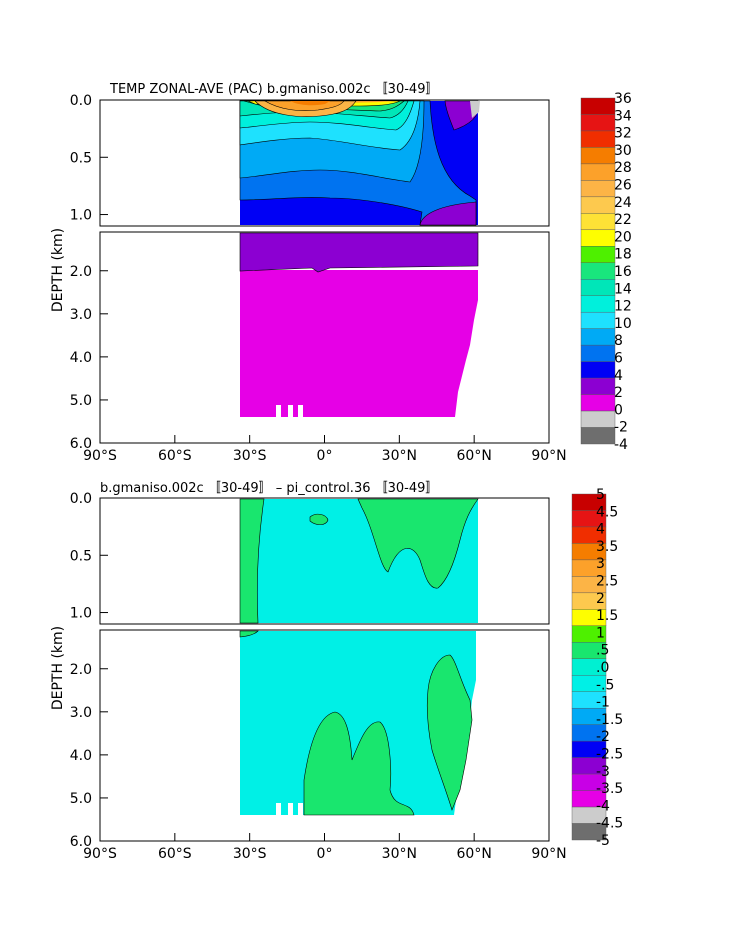 The image size is (733, 945). What do you see at coordinates (474, 854) in the screenshot?
I see `p2-xtick-label-5: 60°N` at bounding box center [474, 854].